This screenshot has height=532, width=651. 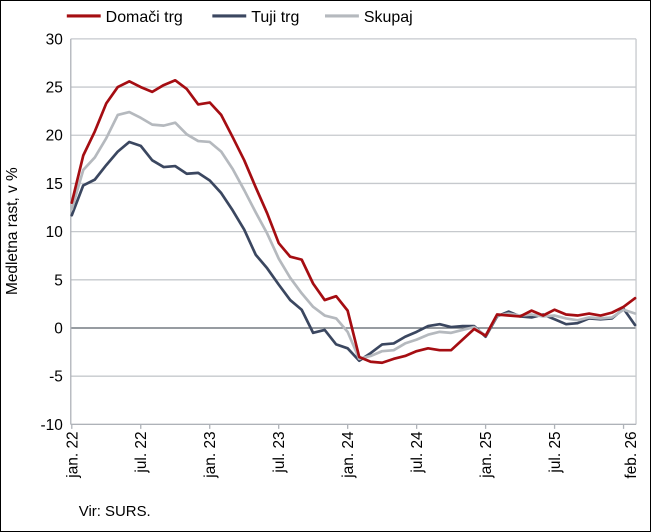 I want to click on x-tick-label: jul. 22, so click(x=141, y=452).